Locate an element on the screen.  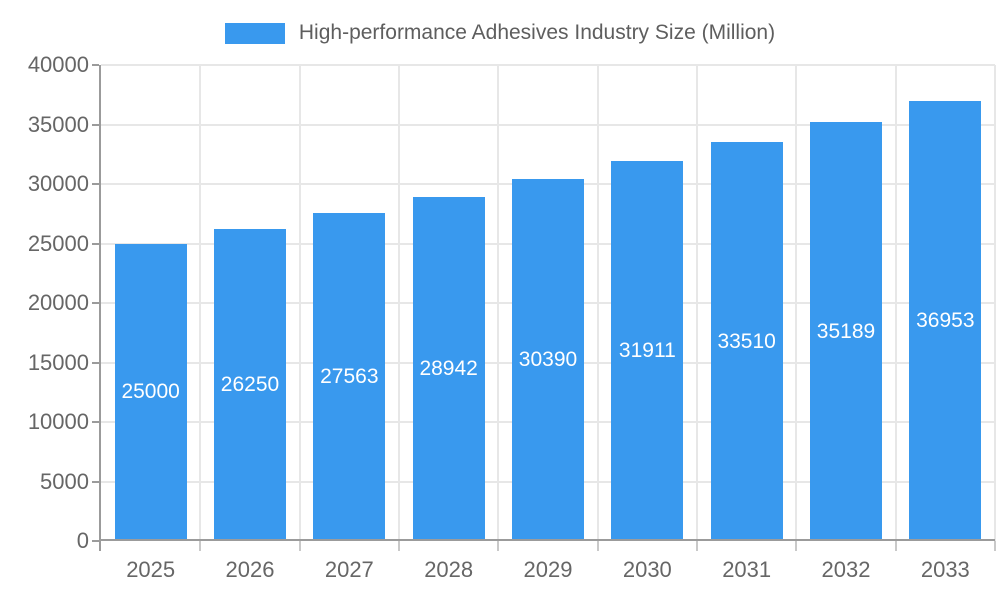
bar: 36953 is located at coordinates (945, 321).